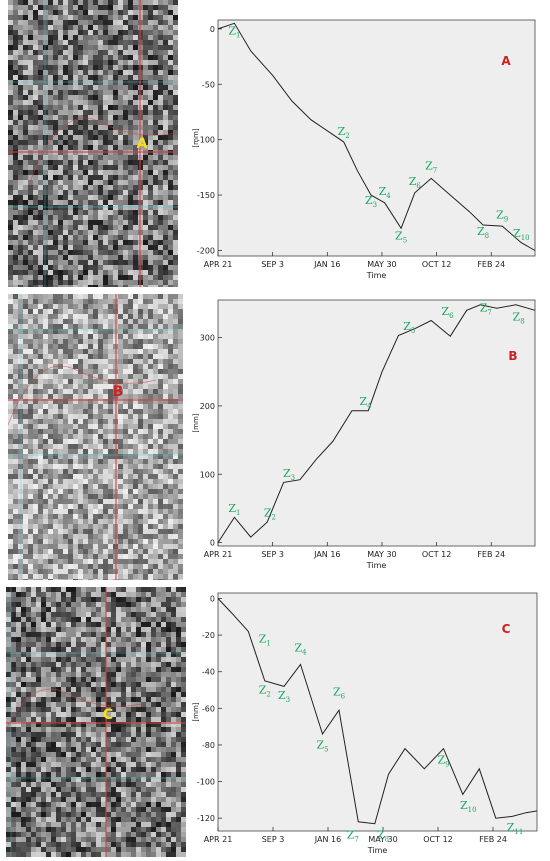 The height and width of the screenshot is (861, 550). I want to click on y-tick-label: 200, so click(207, 406).